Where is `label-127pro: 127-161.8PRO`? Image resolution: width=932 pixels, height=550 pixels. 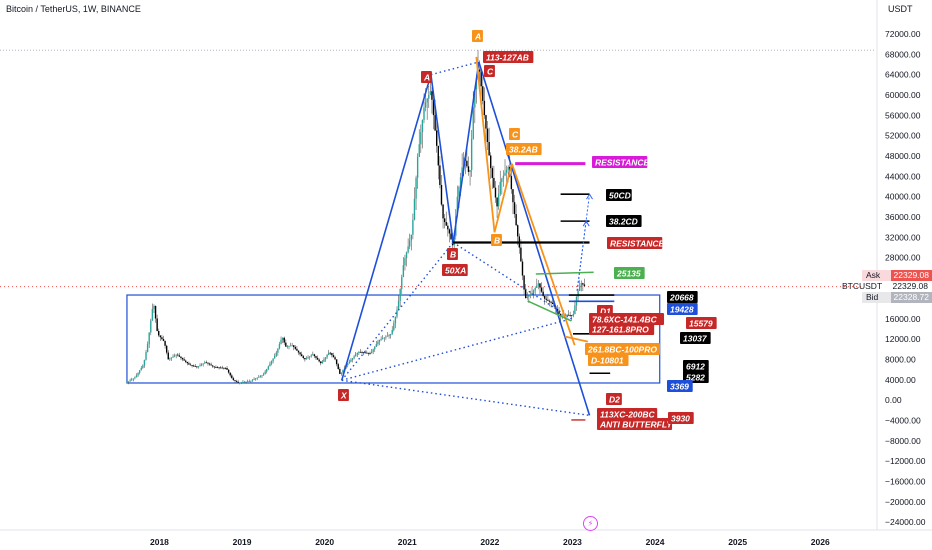
label-127pro: 127-161.8PRO is located at coordinates (620, 330).